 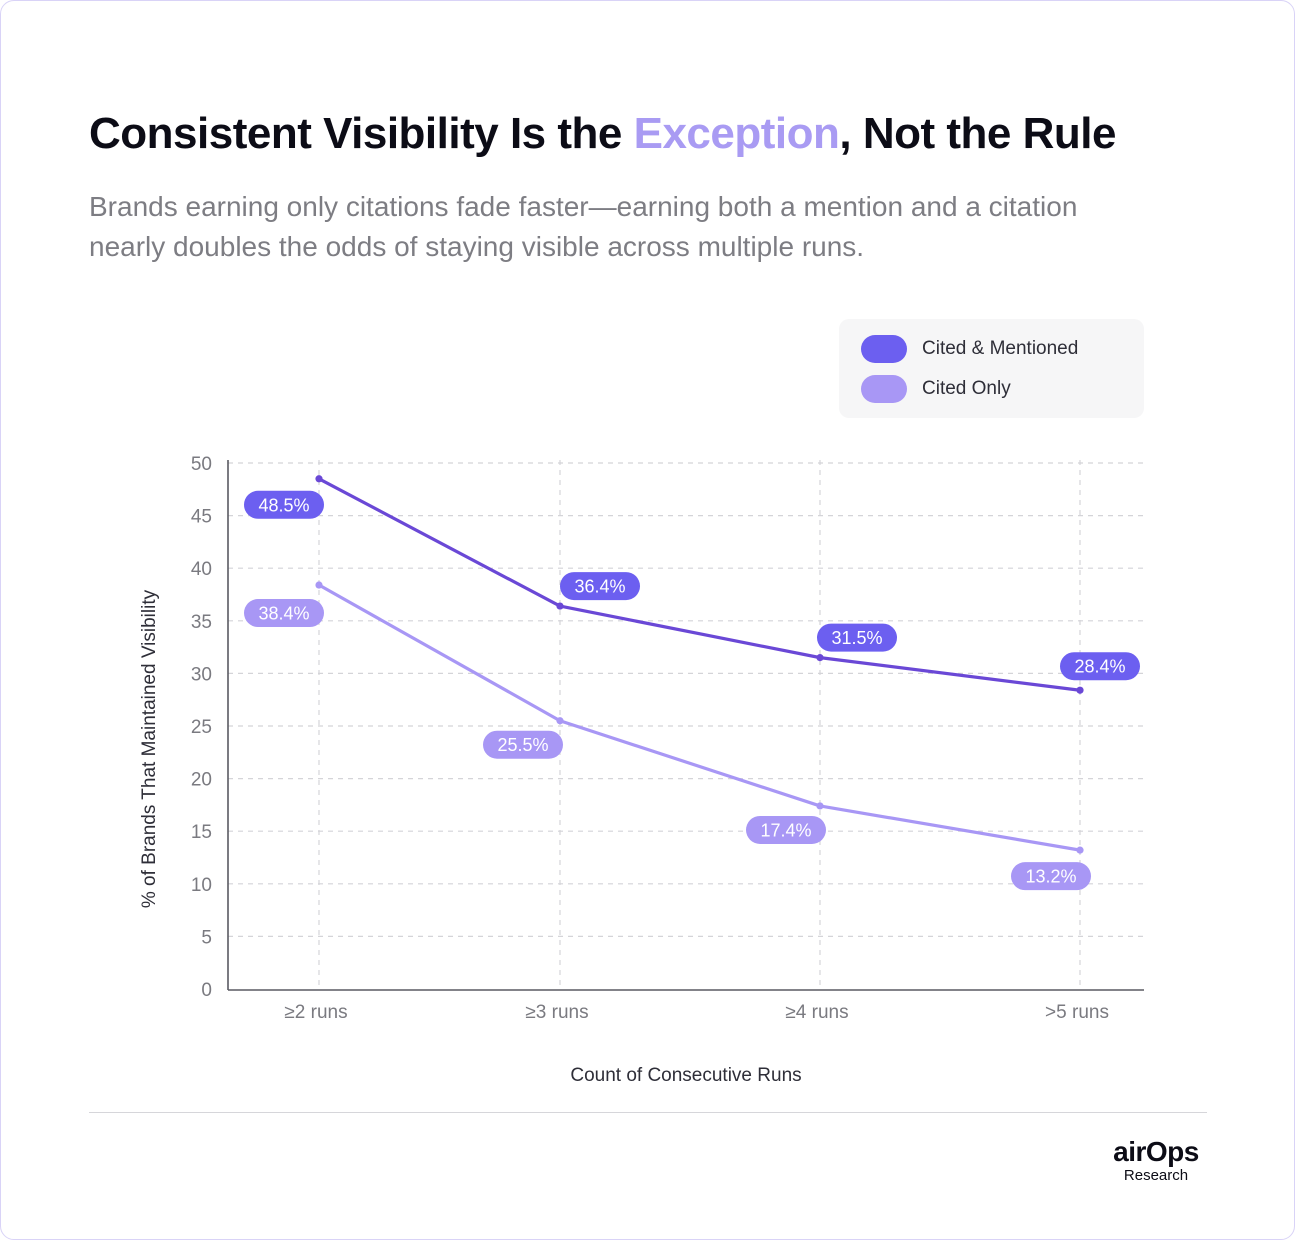 I want to click on y-tick-label: 30, so click(x=201, y=674).